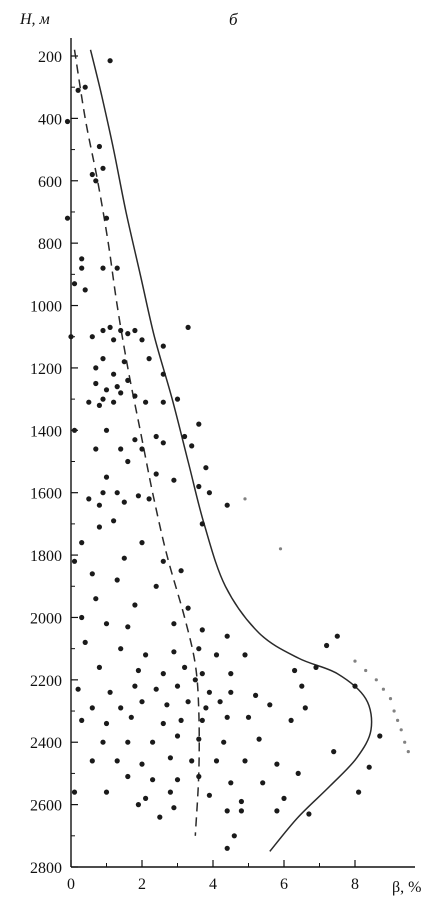 This screenshot has width=441, height=906. Describe the element at coordinates (46, 868) in the screenshot. I see `y-tick-label-2800: 2800` at that location.